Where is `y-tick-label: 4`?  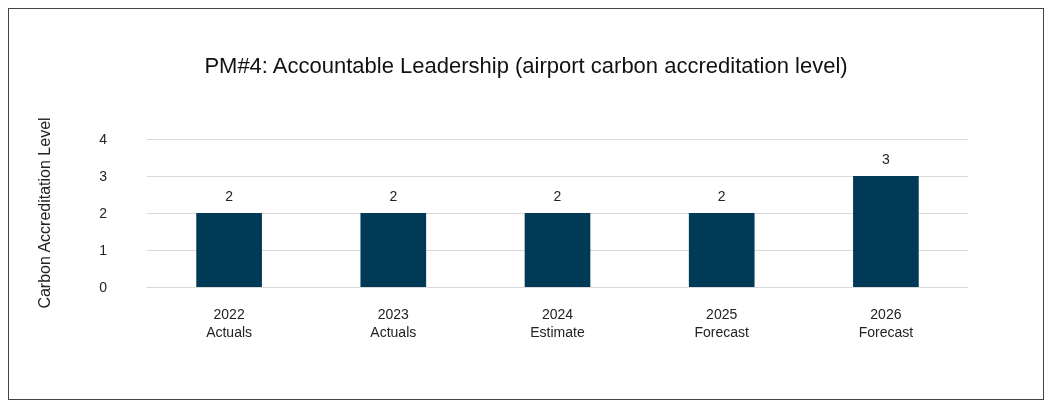 y-tick-label: 4 is located at coordinates (103, 139).